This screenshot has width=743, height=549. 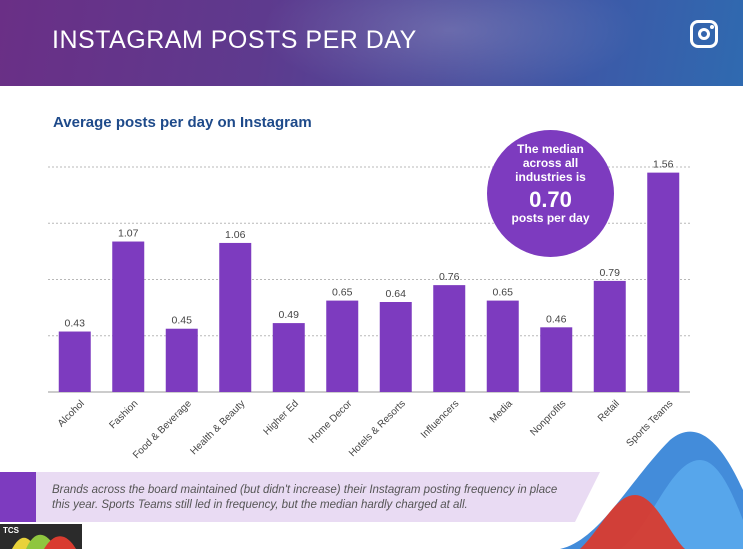 What do you see at coordinates (331, 422) in the screenshot?
I see `x-tick-label: Home Decor` at bounding box center [331, 422].